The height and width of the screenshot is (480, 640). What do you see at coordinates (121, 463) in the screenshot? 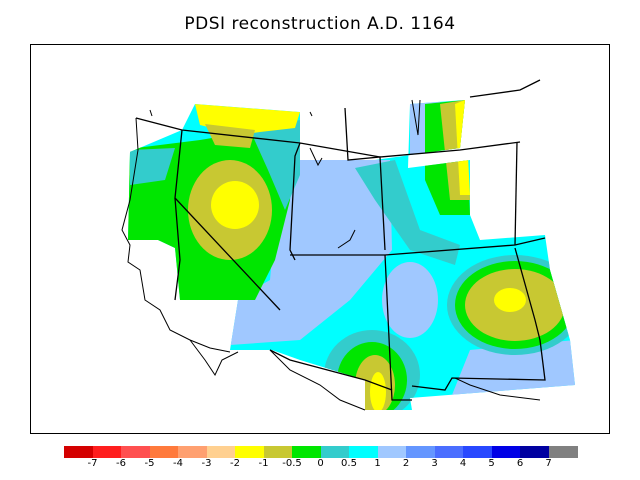
I see `colorbar-tick-label: -6` at bounding box center [121, 463].